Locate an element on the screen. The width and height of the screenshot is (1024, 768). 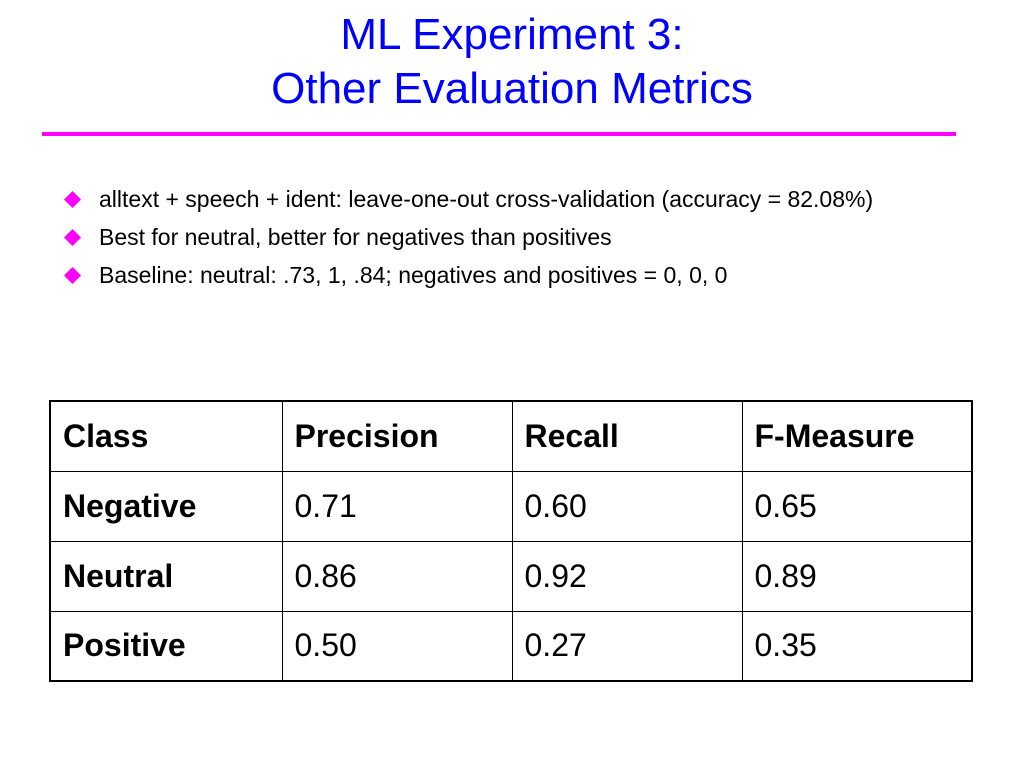
table-header-row: Class Precision Recall F-Measure is located at coordinates (511, 436).